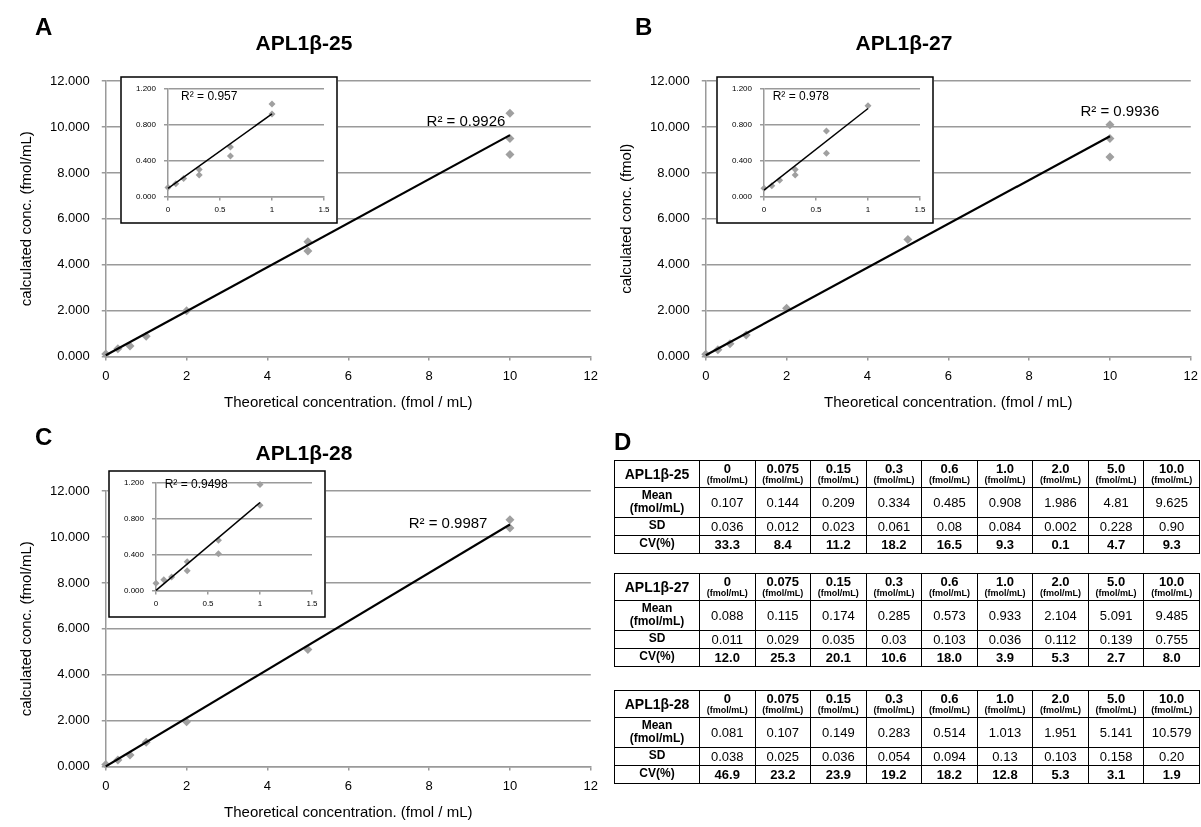  What do you see at coordinates (727, 774) in the screenshot?
I see `text: 46.9` at bounding box center [727, 774].